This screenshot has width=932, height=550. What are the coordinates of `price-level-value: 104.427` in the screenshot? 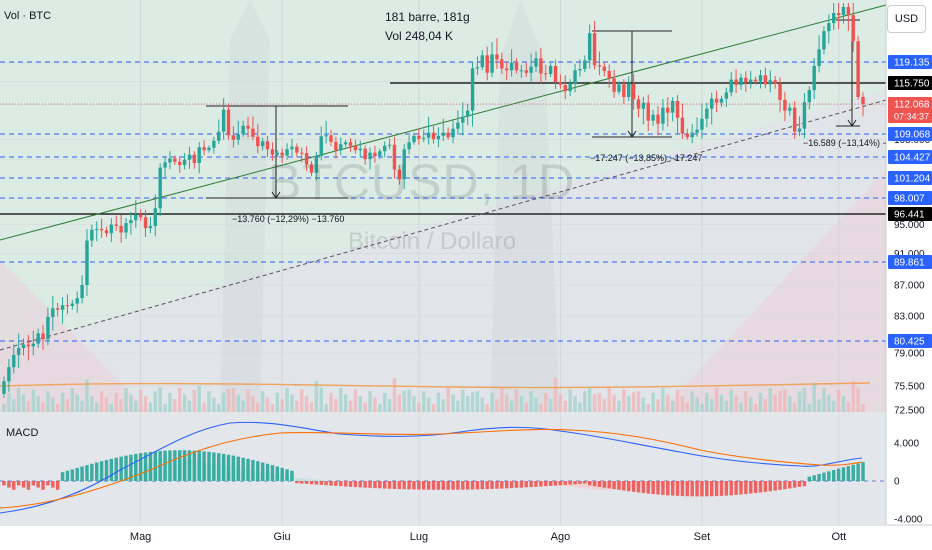 It's located at (912, 158).